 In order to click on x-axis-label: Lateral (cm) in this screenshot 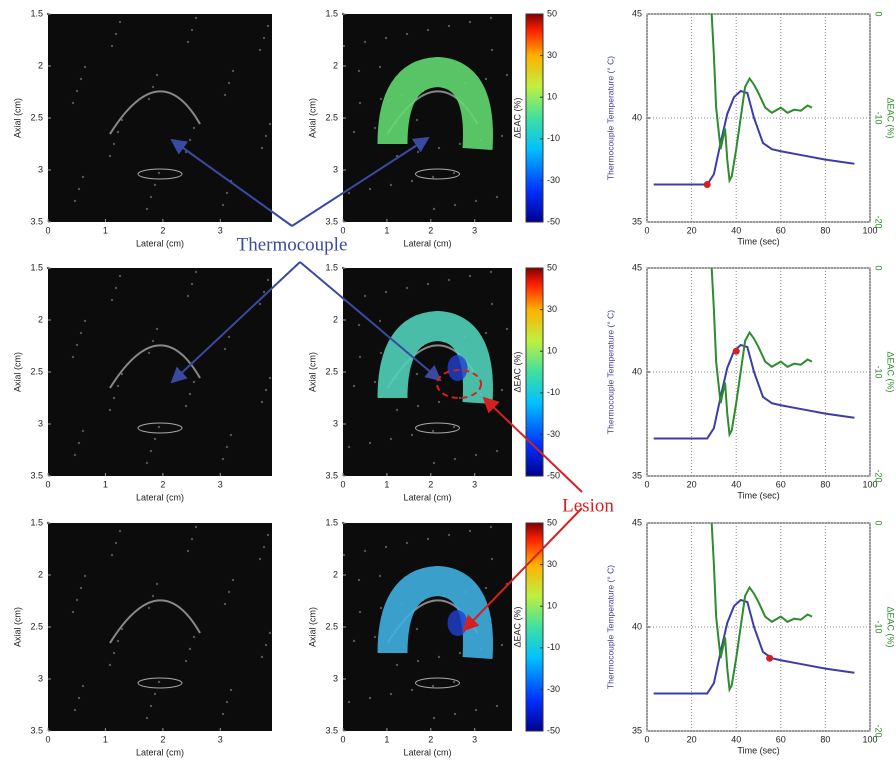, I will do `click(160, 752)`.